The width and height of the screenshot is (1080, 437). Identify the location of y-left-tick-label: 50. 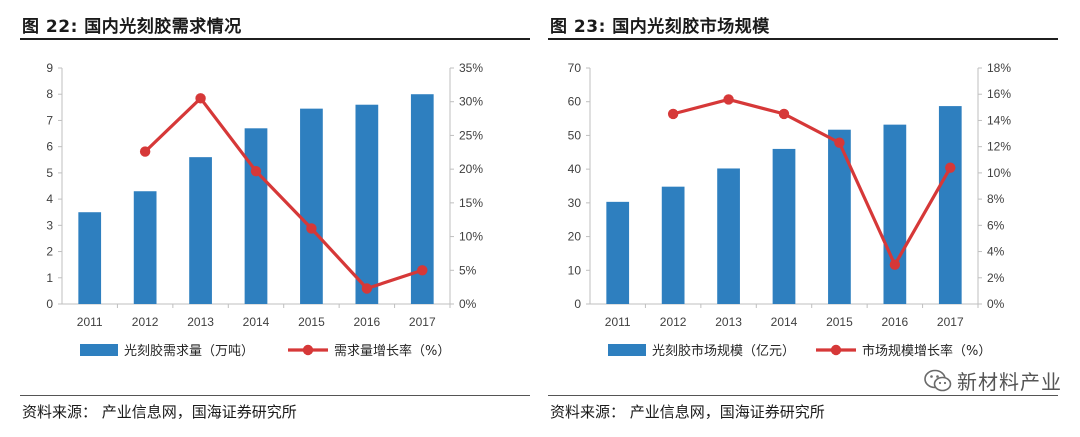
(575, 135).